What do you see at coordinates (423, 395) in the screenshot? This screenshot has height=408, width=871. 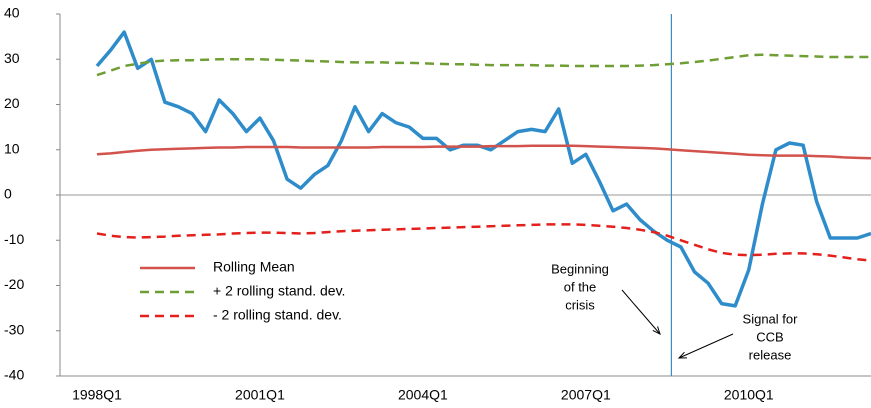 I see `x-tick-label: 2004Q1` at bounding box center [423, 395].